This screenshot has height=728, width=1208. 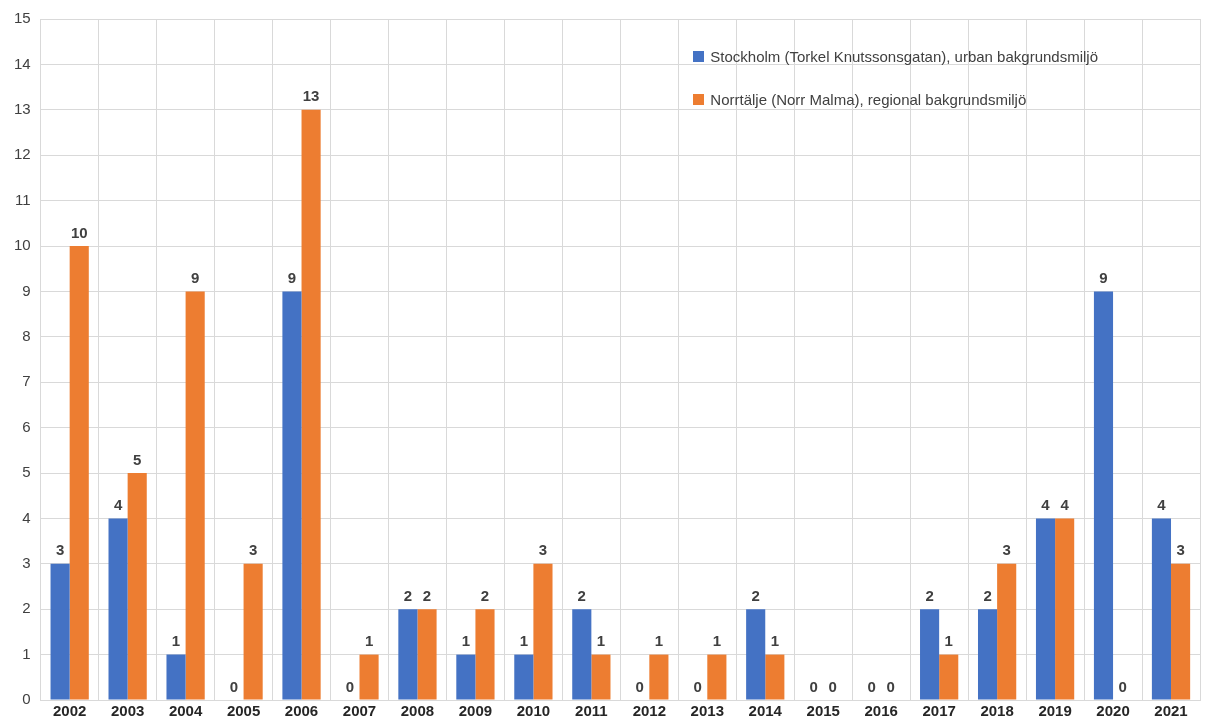 What do you see at coordinates (185, 711) in the screenshot?
I see `x-tick-label: 2004` at bounding box center [185, 711].